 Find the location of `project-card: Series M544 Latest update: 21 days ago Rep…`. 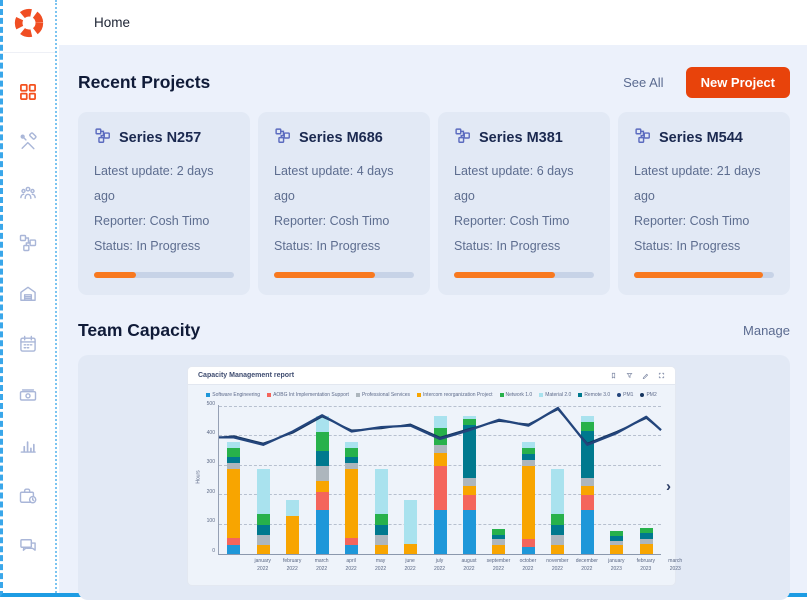

project-card: Series M544 Latest update: 21 days ago Rep… is located at coordinates (704, 203).